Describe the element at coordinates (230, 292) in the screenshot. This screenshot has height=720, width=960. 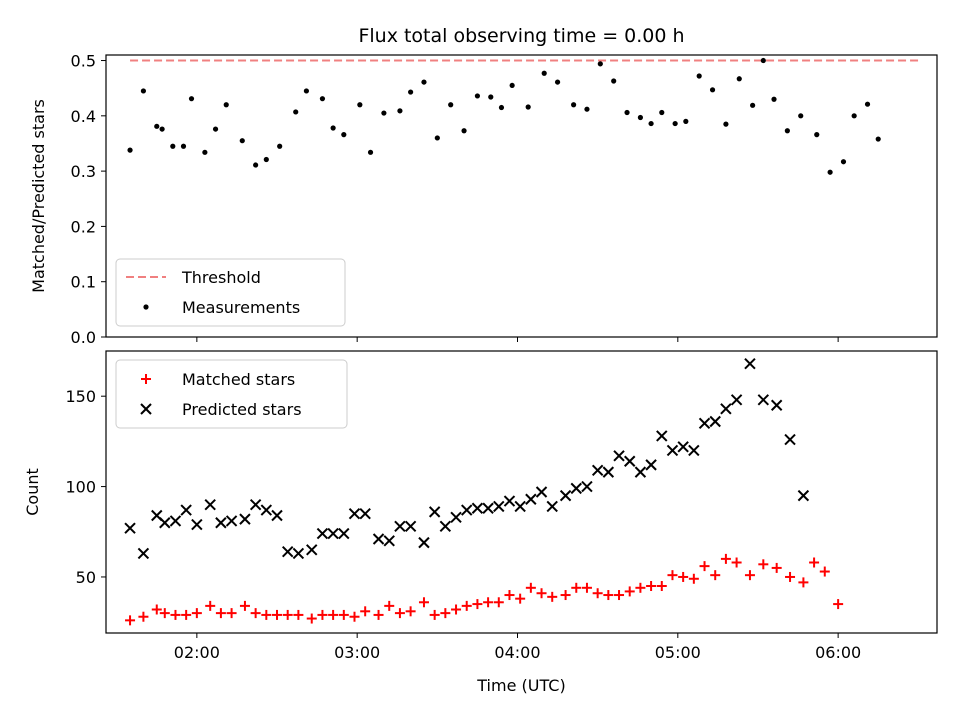
I see `ratio-legend: Threshold Measurements` at that location.